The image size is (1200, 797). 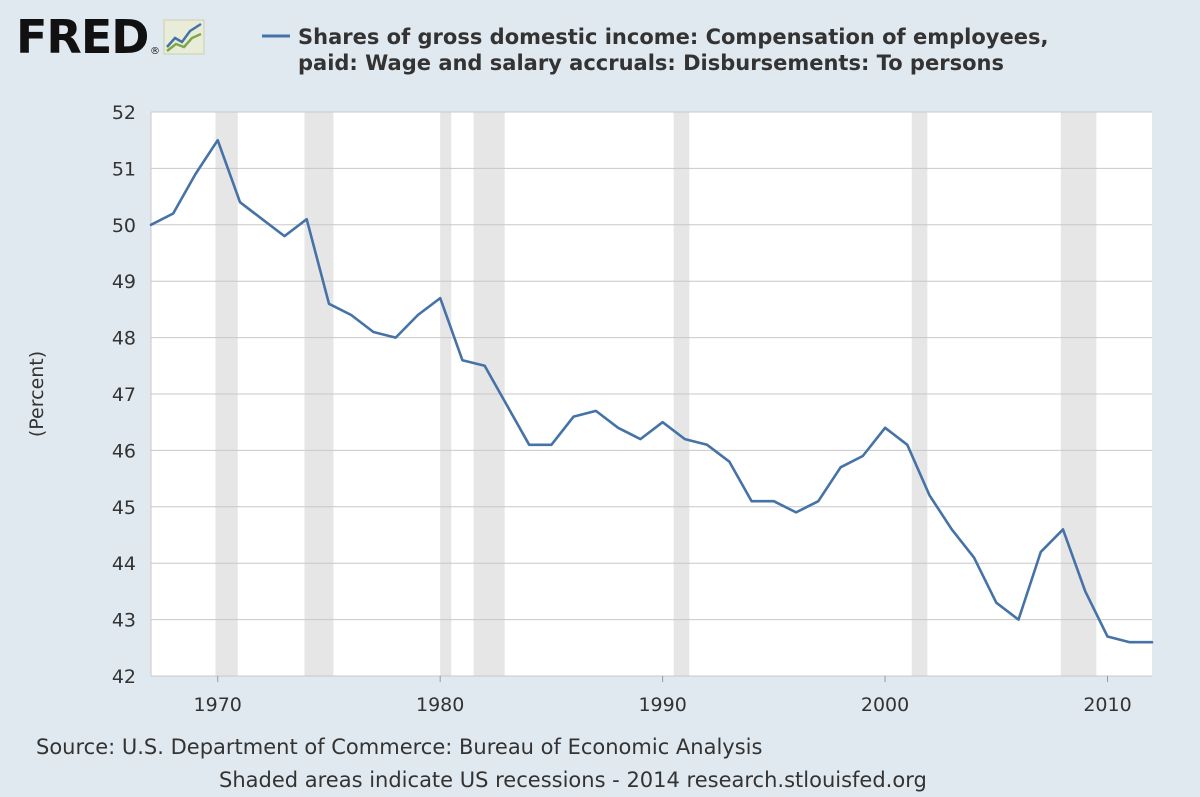 I want to click on y-tick-49: 49, so click(x=124, y=282).